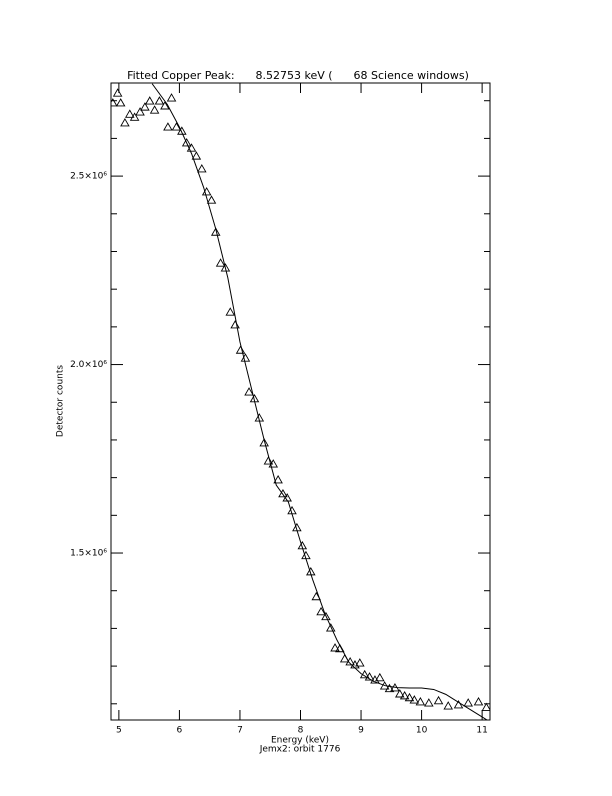 The width and height of the screenshot is (612, 796). Describe the element at coordinates (240, 731) in the screenshot. I see `x-tick-label: 7` at that location.